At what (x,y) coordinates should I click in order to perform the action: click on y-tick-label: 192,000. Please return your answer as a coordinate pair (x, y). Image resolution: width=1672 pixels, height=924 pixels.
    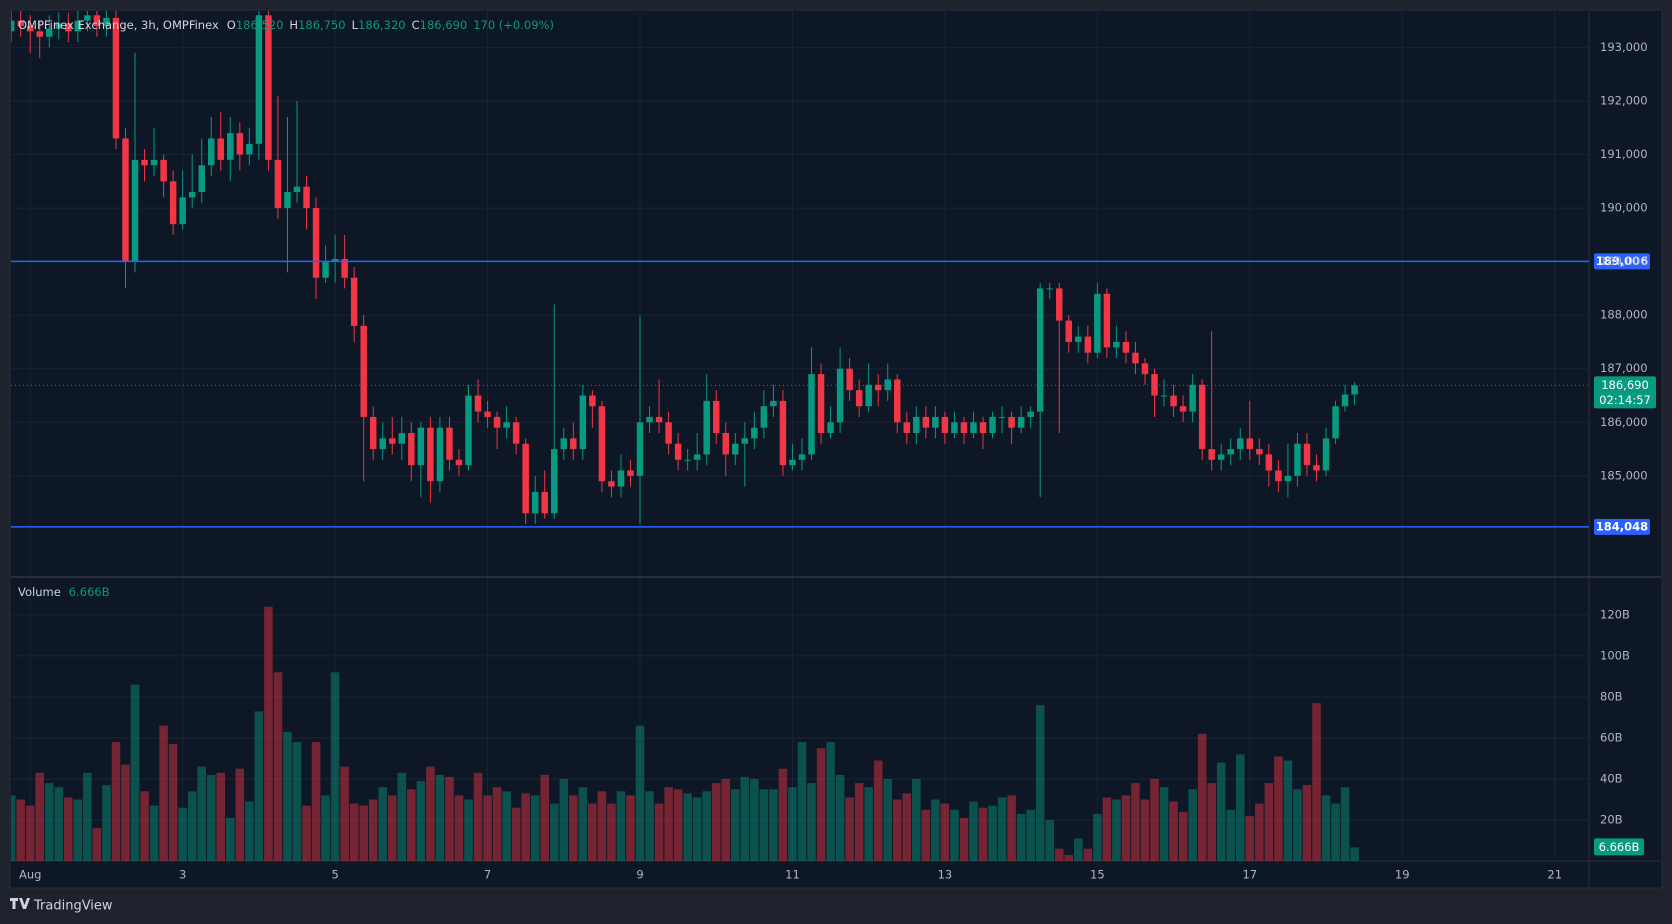
    Looking at the image, I should click on (1624, 100).